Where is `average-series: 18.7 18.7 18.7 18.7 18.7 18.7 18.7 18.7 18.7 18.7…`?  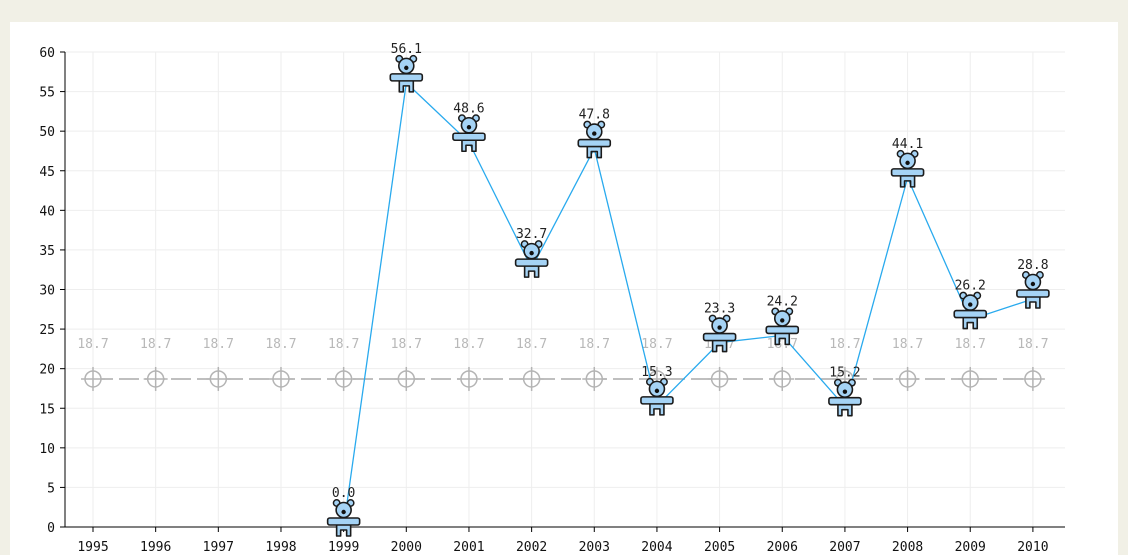 average-series: 18.7 18.7 18.7 18.7 18.7 18.7 18.7 18.7 18.7 18.7… is located at coordinates (563, 364).